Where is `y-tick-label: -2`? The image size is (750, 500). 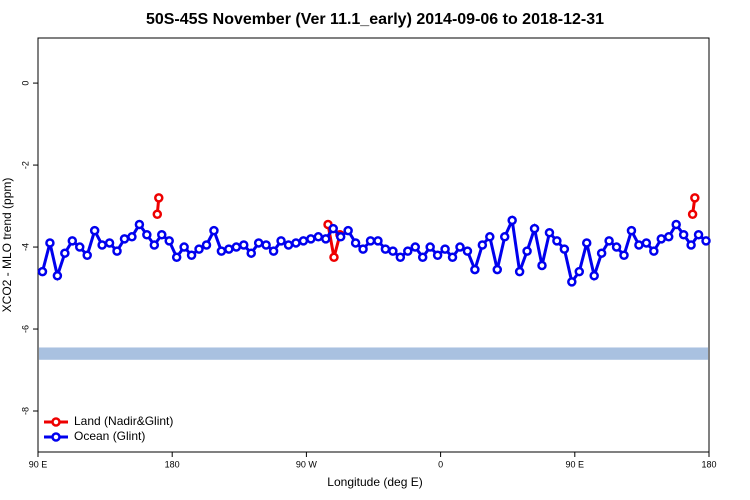
y-tick-label: -2 is located at coordinates (25, 165).